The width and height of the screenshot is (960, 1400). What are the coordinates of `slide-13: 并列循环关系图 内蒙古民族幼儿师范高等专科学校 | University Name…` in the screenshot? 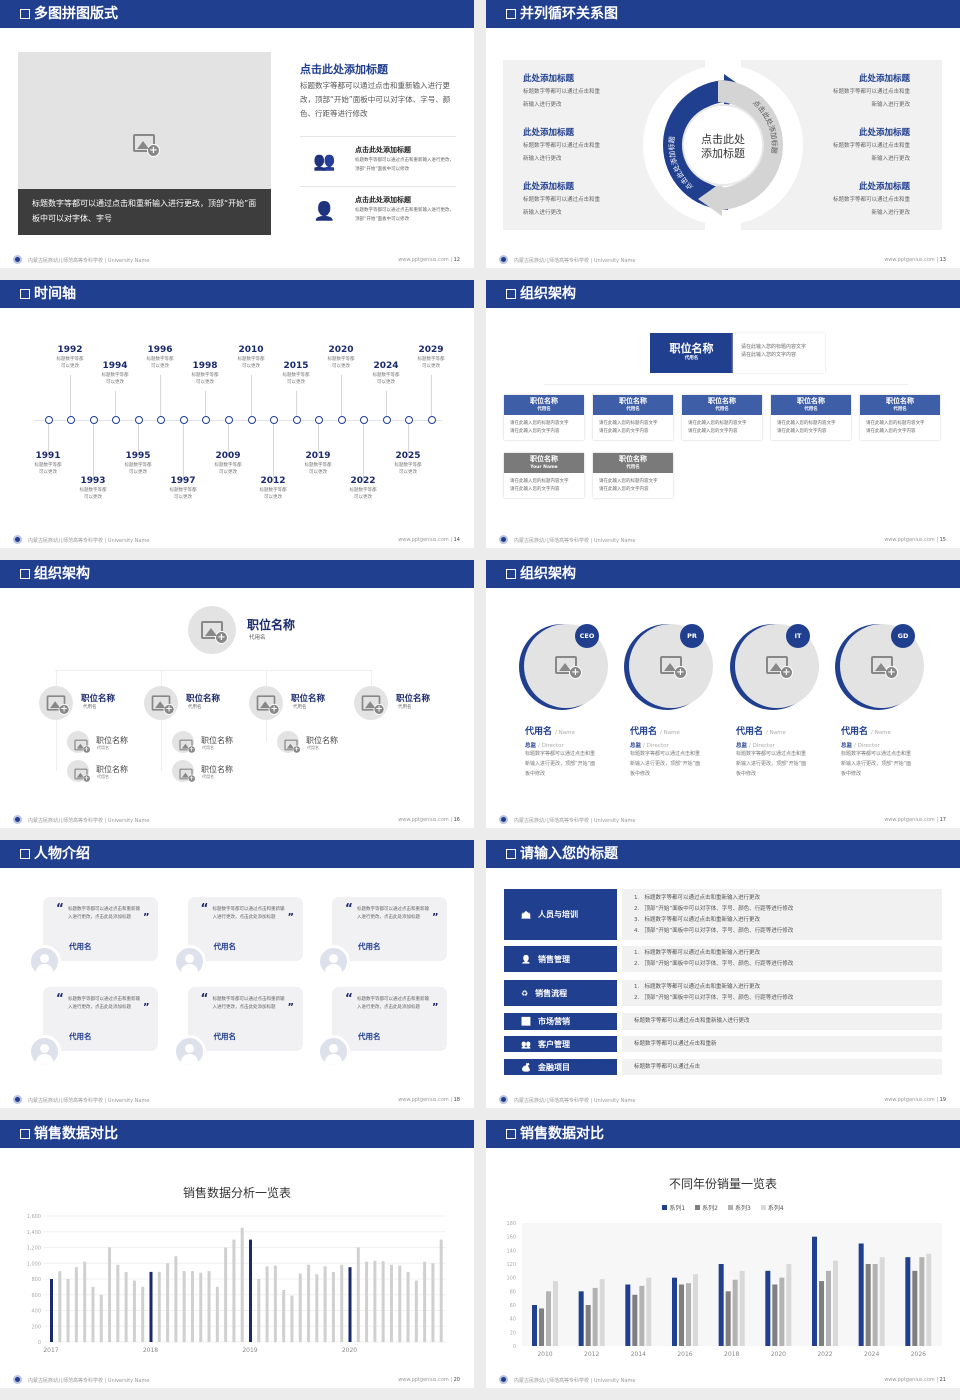 It's located at (723, 134).